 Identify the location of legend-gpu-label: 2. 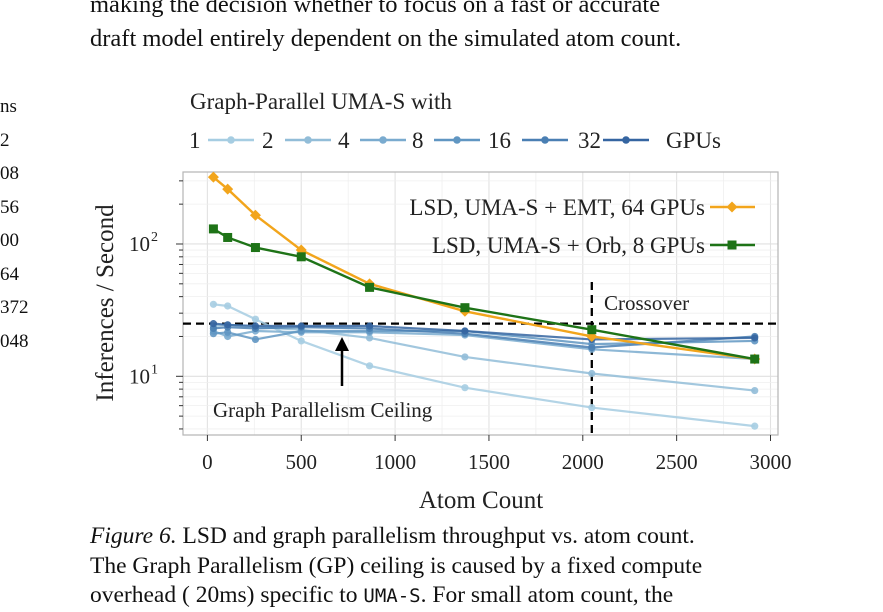
(268, 140).